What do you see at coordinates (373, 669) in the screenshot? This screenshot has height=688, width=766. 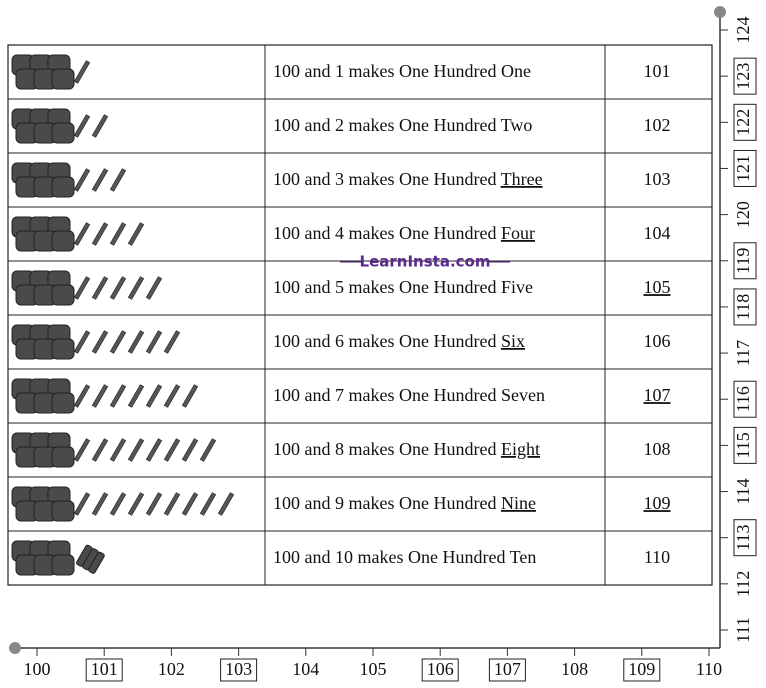 I see `number-label: 105` at bounding box center [373, 669].